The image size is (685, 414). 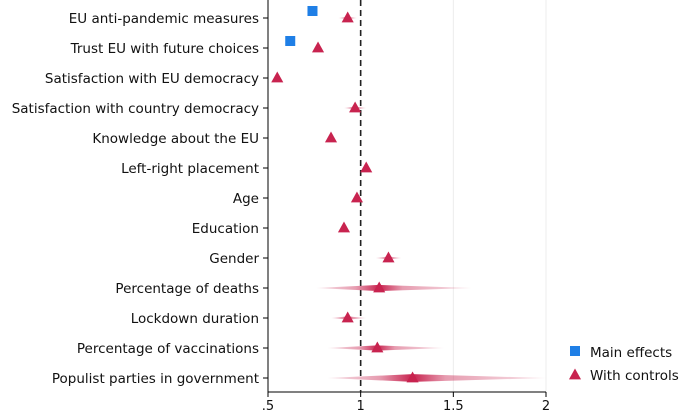 I want to click on y-tick-label: EU anti-pandemic measures, so click(x=164, y=19).